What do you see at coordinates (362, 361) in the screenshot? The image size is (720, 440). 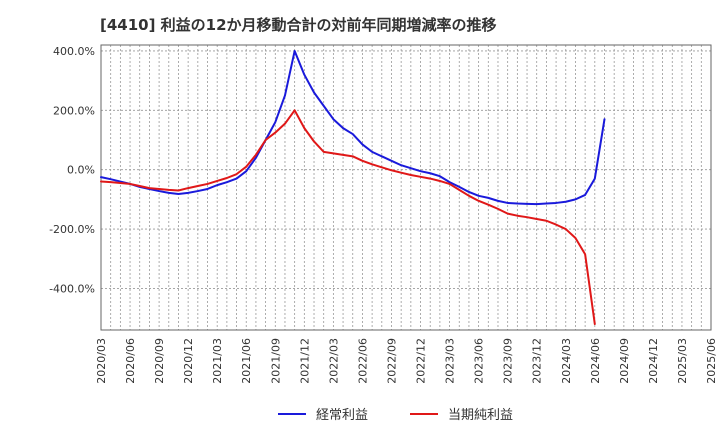 I see `x-tick-label: 2022/06` at bounding box center [362, 361].